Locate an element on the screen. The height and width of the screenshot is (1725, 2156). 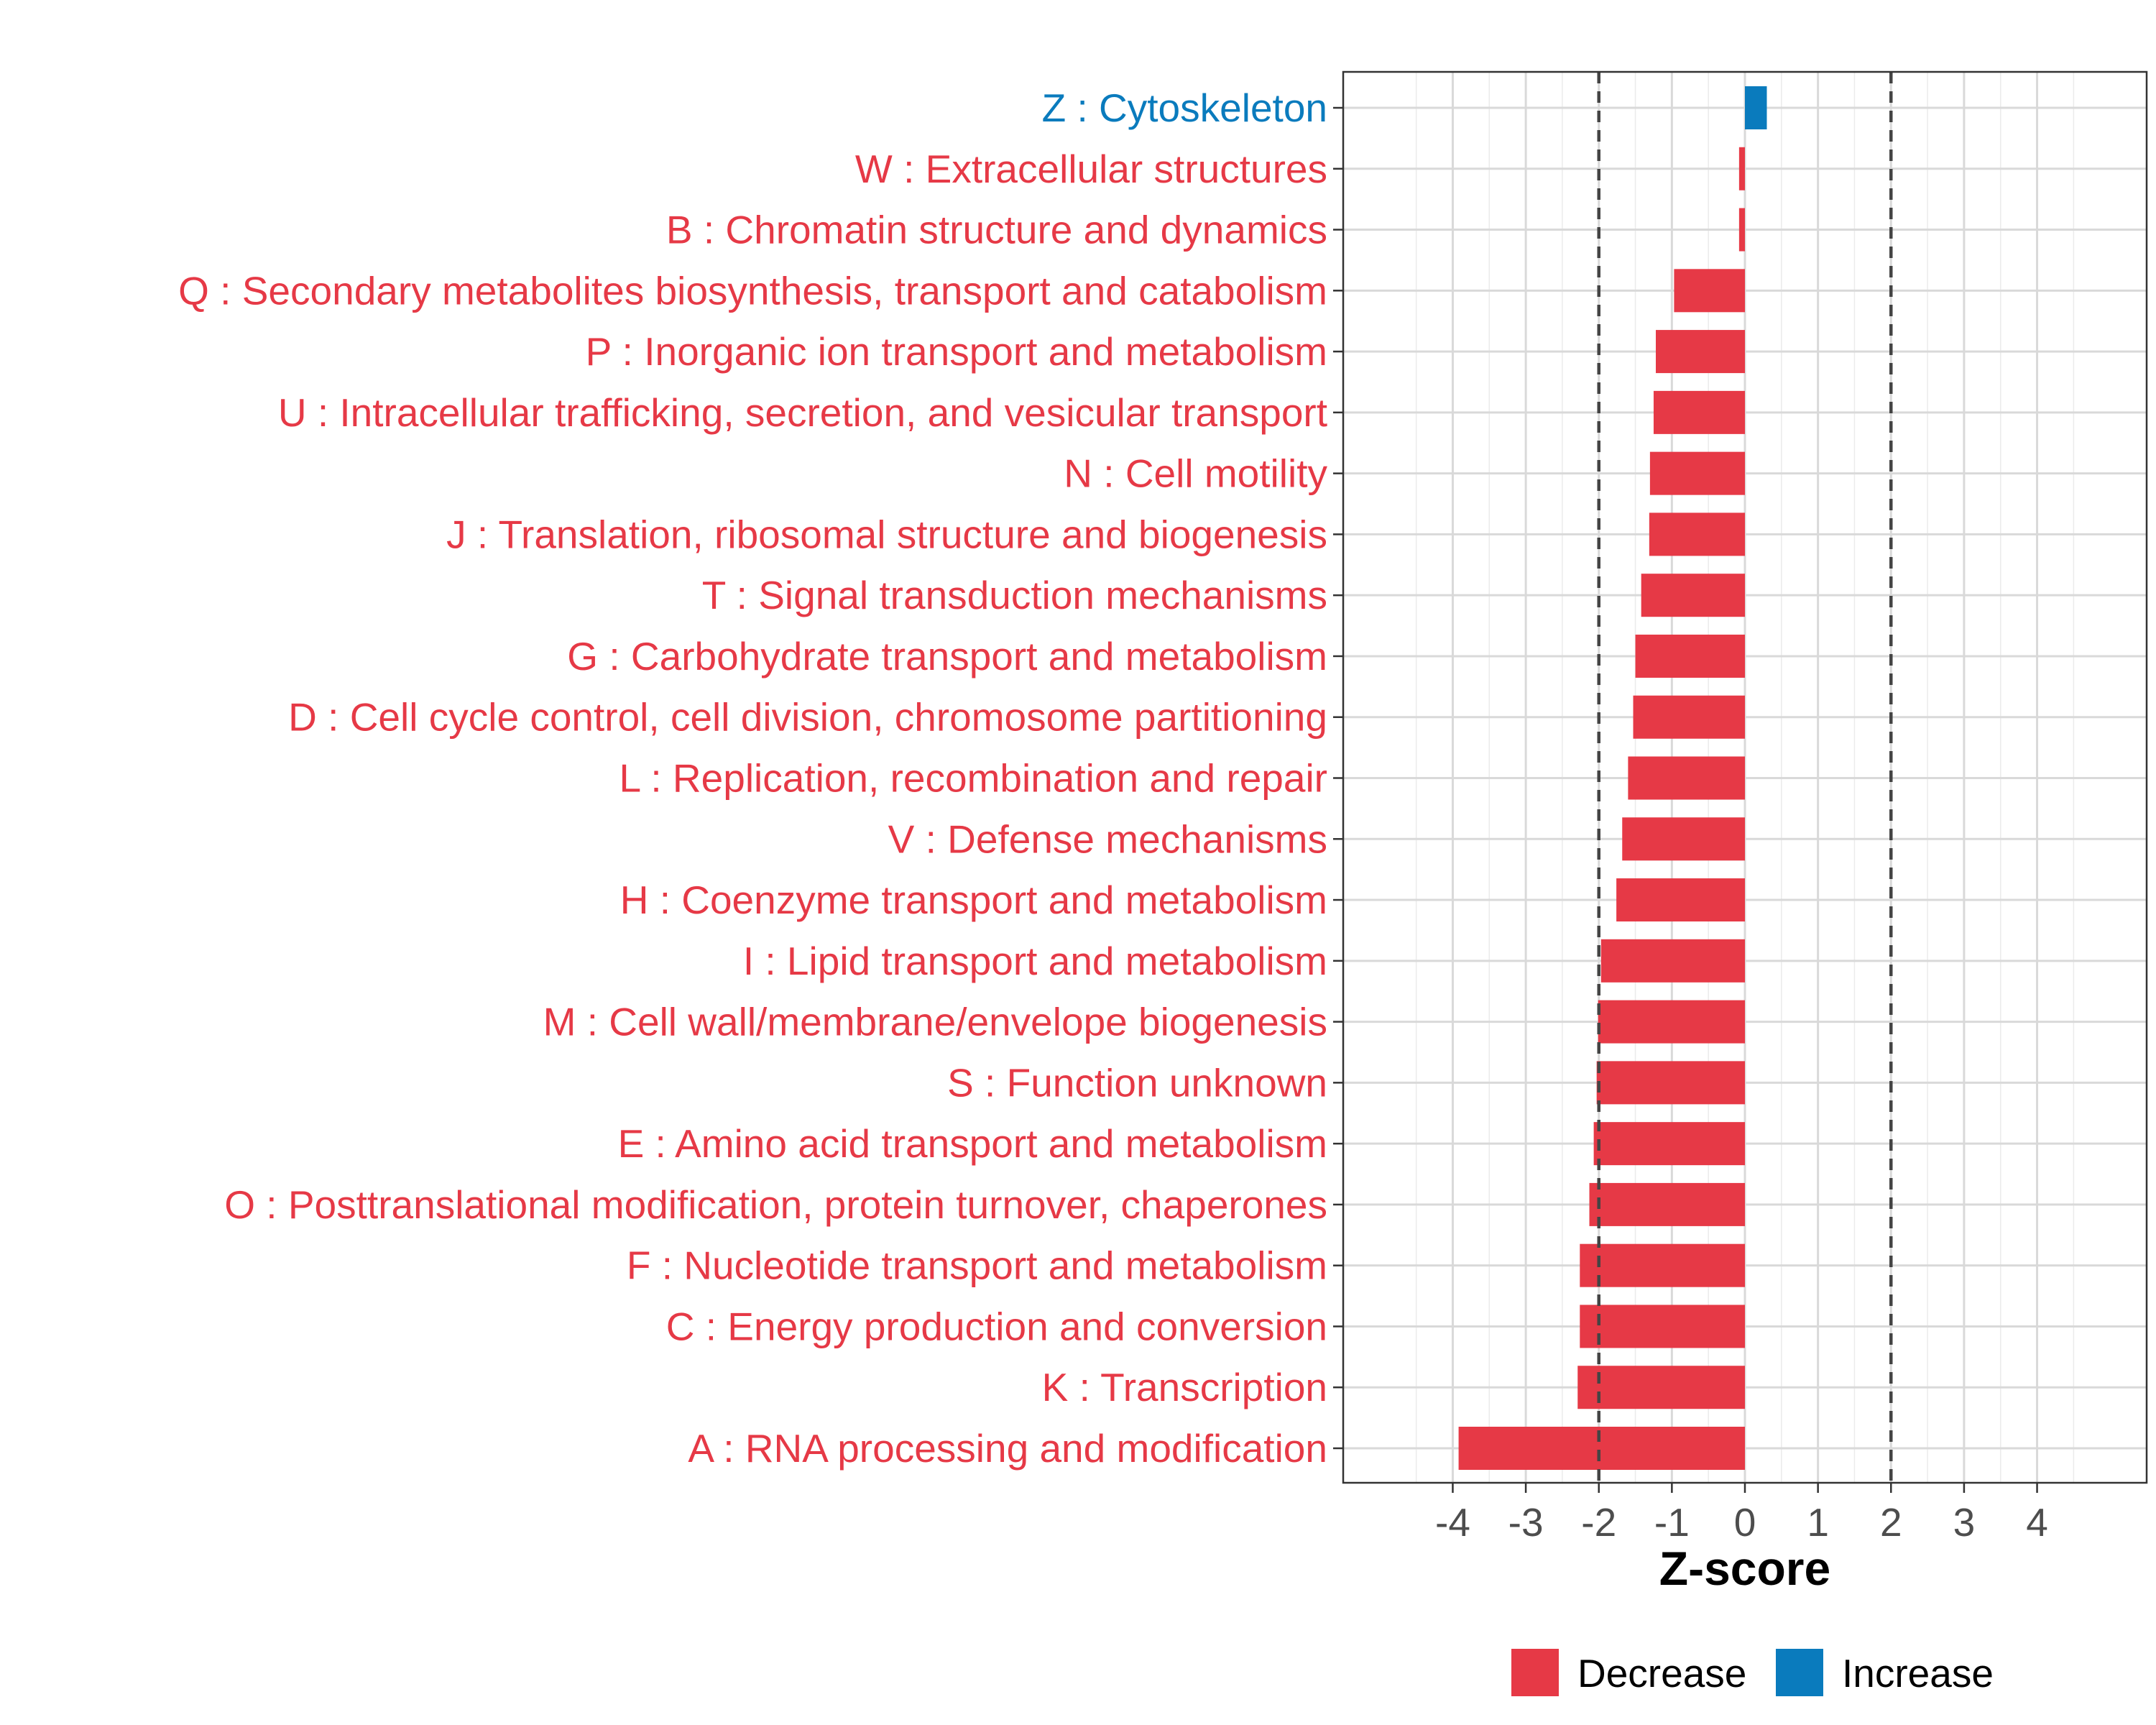
legend-label-decrease: Decrease is located at coordinates (1661, 1673).